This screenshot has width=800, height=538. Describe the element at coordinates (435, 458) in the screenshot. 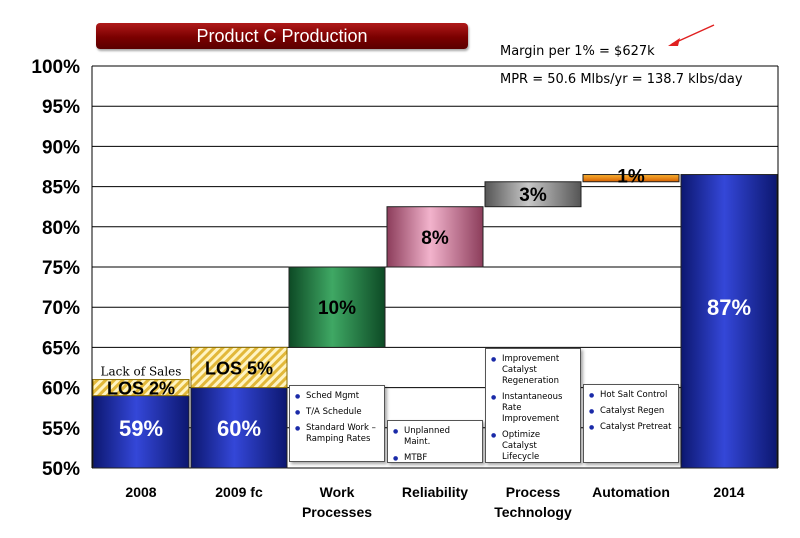

I see `initiative-item: MTBF` at that location.